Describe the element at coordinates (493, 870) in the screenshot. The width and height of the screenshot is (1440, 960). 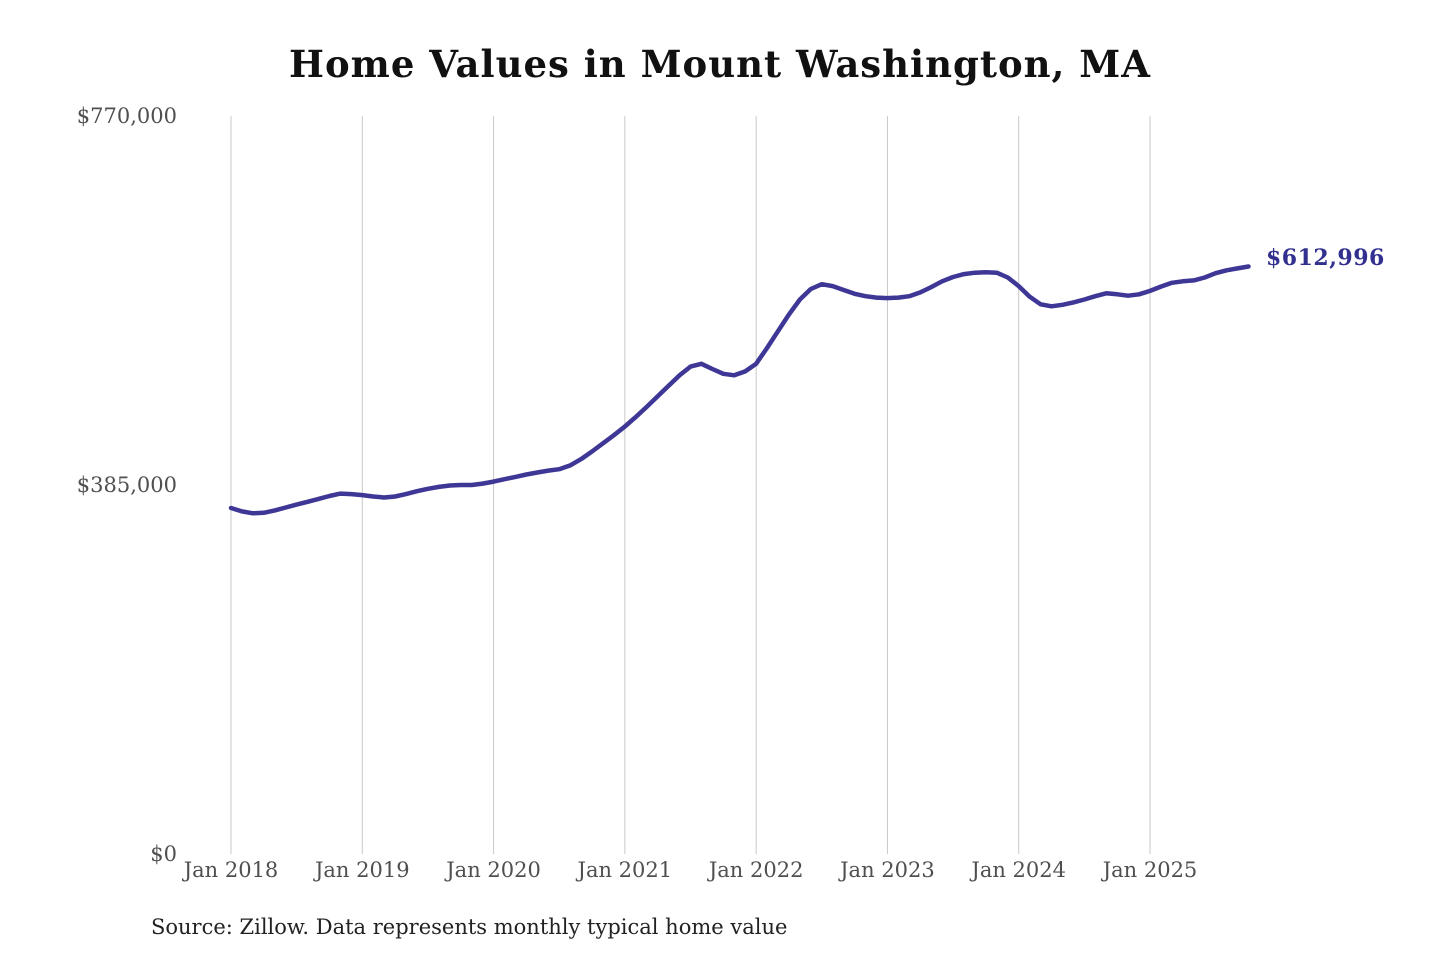
I see `x-axis-tick-jan-2020: Jan 2020` at that location.